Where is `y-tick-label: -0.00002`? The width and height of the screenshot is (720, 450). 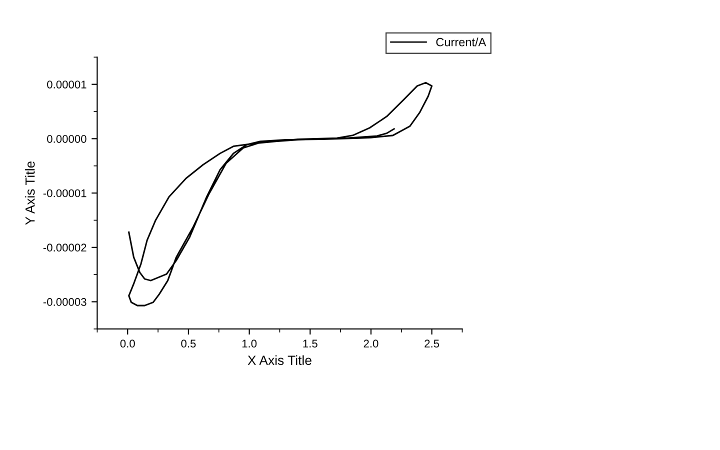 y-tick-label: -0.00002 is located at coordinates (64, 248).